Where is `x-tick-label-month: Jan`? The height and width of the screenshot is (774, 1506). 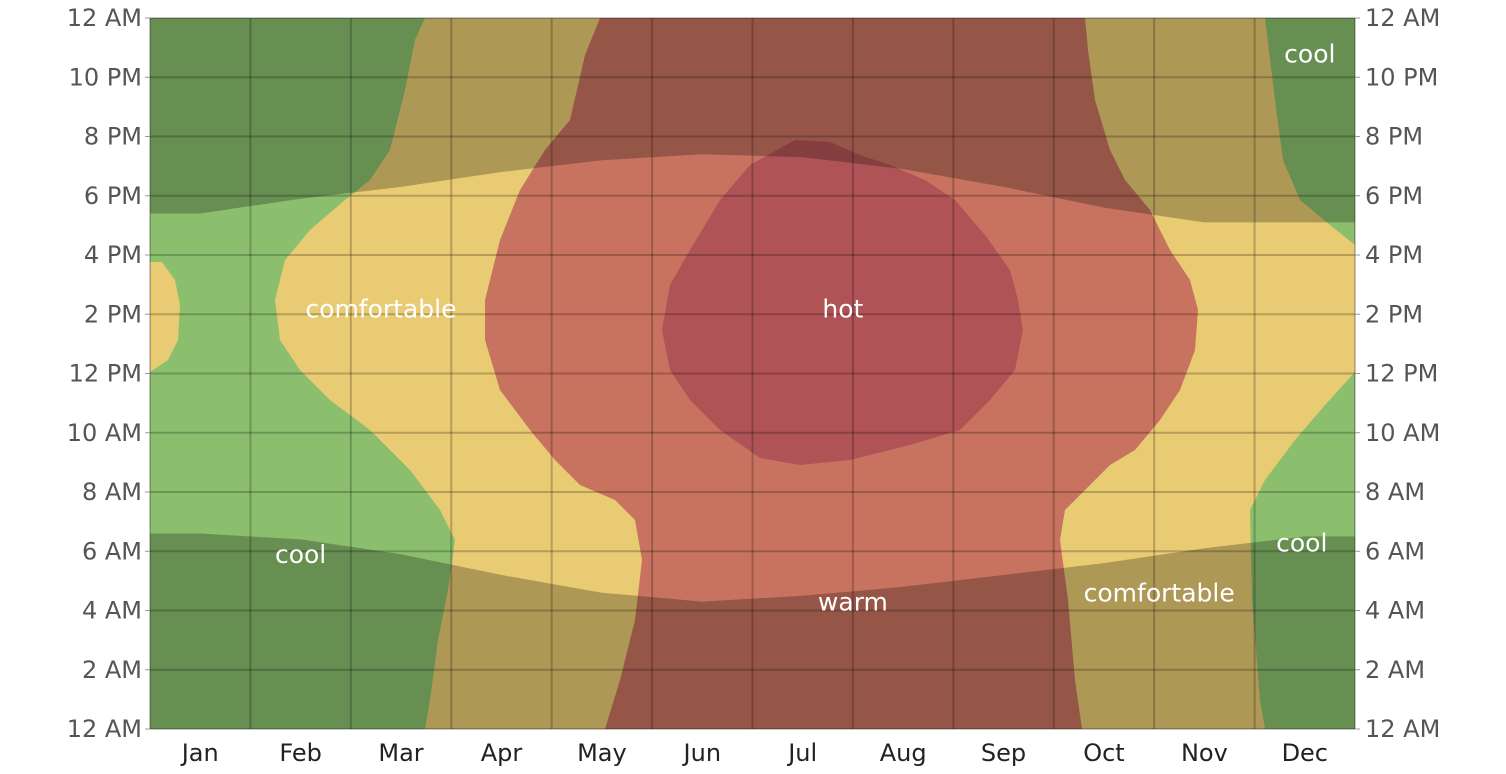
x-tick-label-month: Jan is located at coordinates (199, 753).